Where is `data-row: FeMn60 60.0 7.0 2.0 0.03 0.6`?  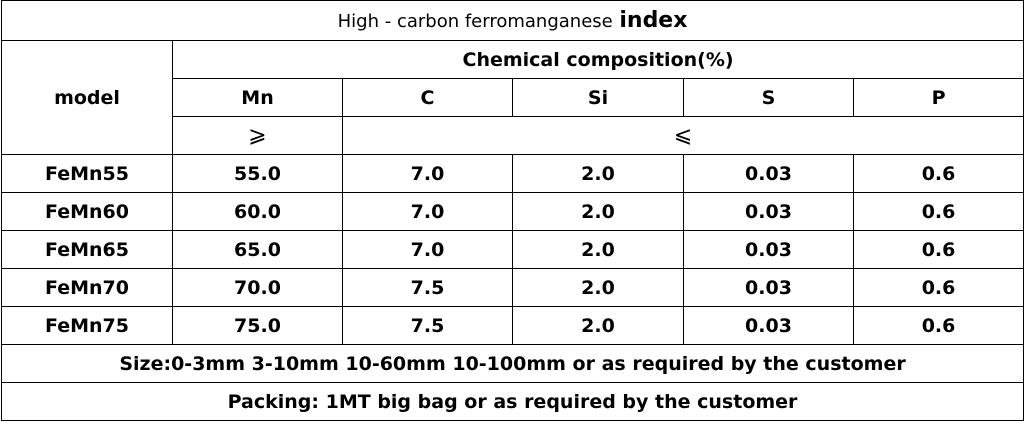
data-row: FeMn60 60.0 7.0 2.0 0.03 0.6 is located at coordinates (513, 211).